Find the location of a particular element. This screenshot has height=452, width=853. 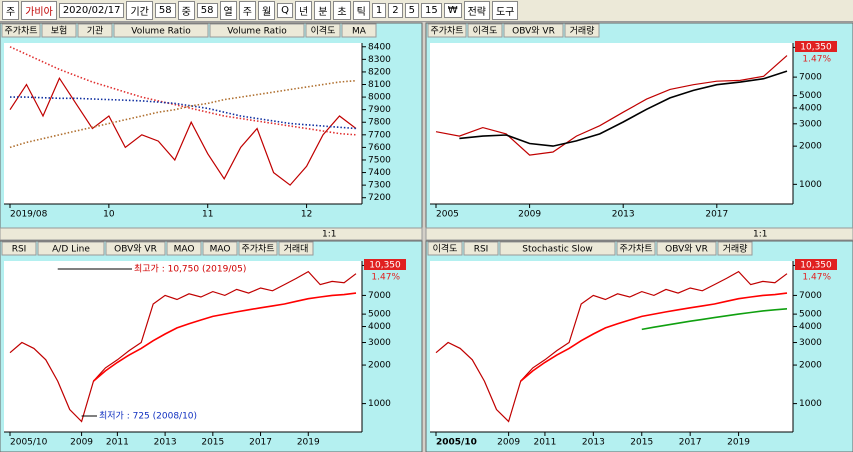

toolbar-button: 가비아 is located at coordinates (39, 10).